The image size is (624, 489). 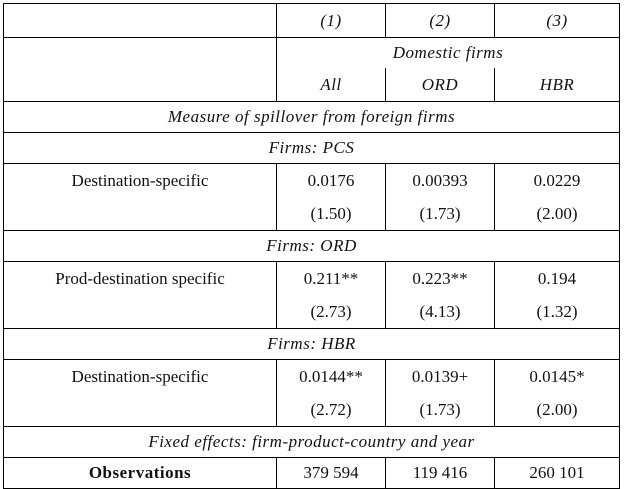 I want to click on section-row: Measure of spillover from foreign firms, so click(x=311, y=117).